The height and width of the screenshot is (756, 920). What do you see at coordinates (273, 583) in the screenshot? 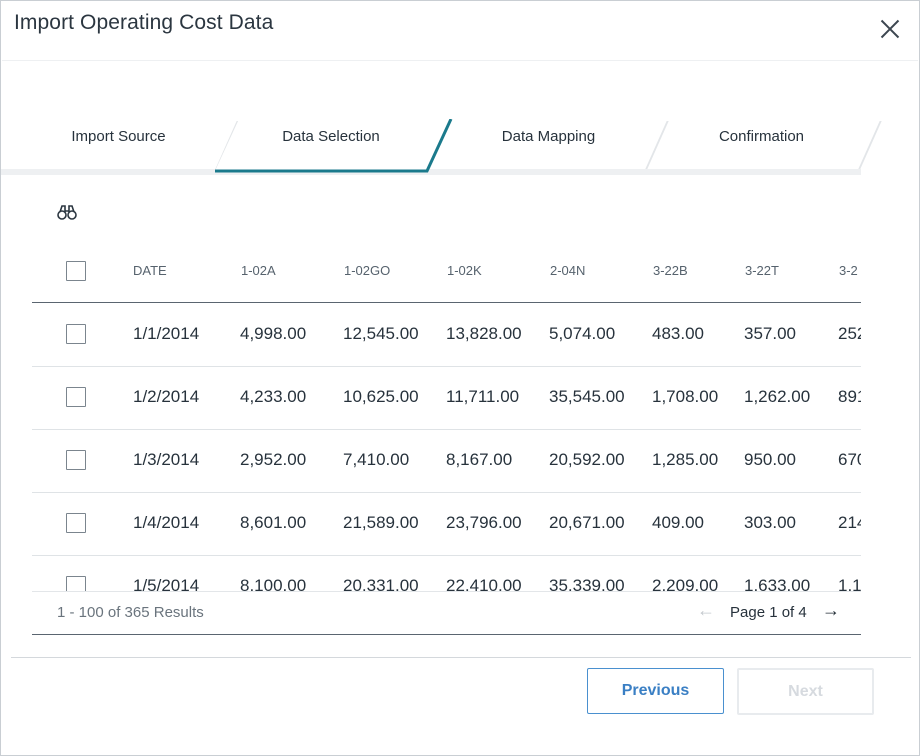
I see `table-cell: 8,100.00` at bounding box center [273, 583].